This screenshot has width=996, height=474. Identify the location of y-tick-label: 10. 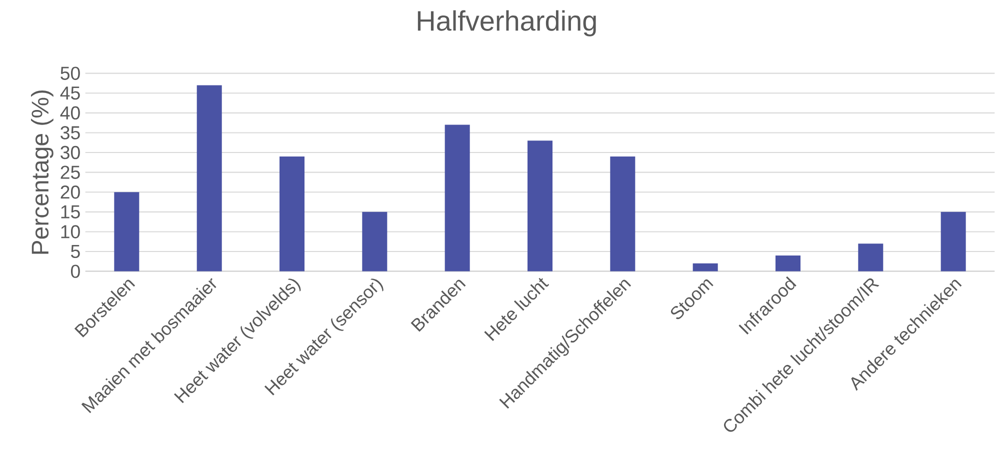
(70, 231).